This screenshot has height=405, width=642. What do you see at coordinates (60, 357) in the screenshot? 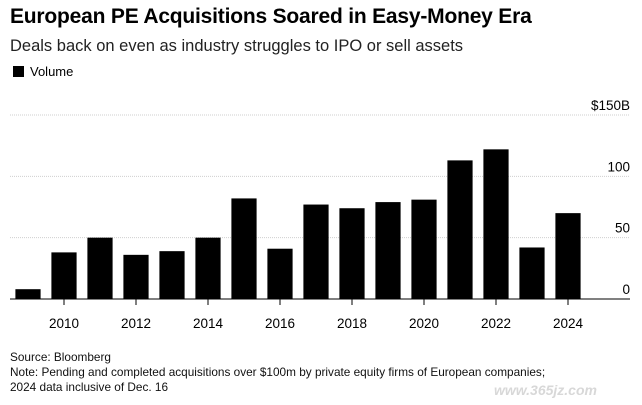
I see `source-note: Source: Bloomberg` at bounding box center [60, 357].